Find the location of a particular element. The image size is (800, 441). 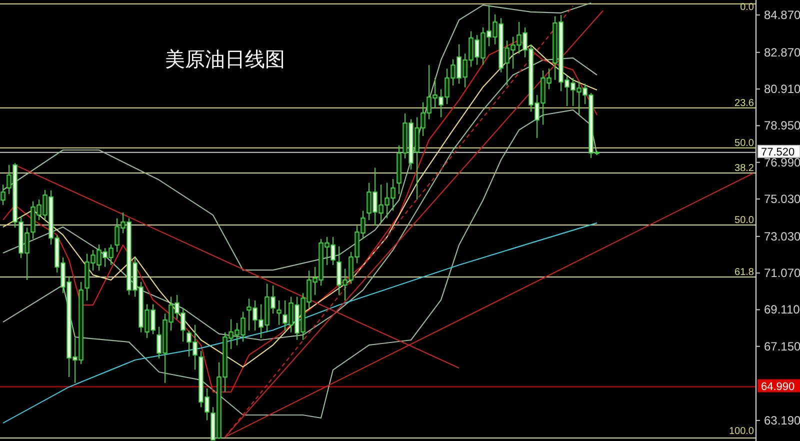

y-tick-label: 80.910 is located at coordinates (782, 89).